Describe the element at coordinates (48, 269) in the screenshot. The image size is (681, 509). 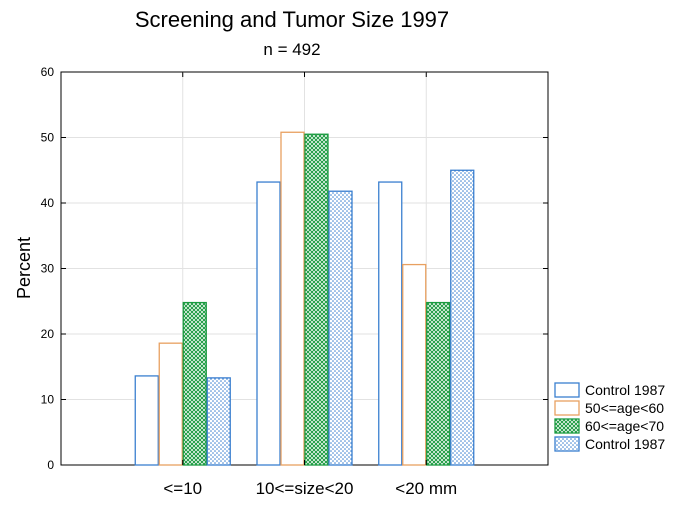
I see `y-tick-label: 30` at that location.